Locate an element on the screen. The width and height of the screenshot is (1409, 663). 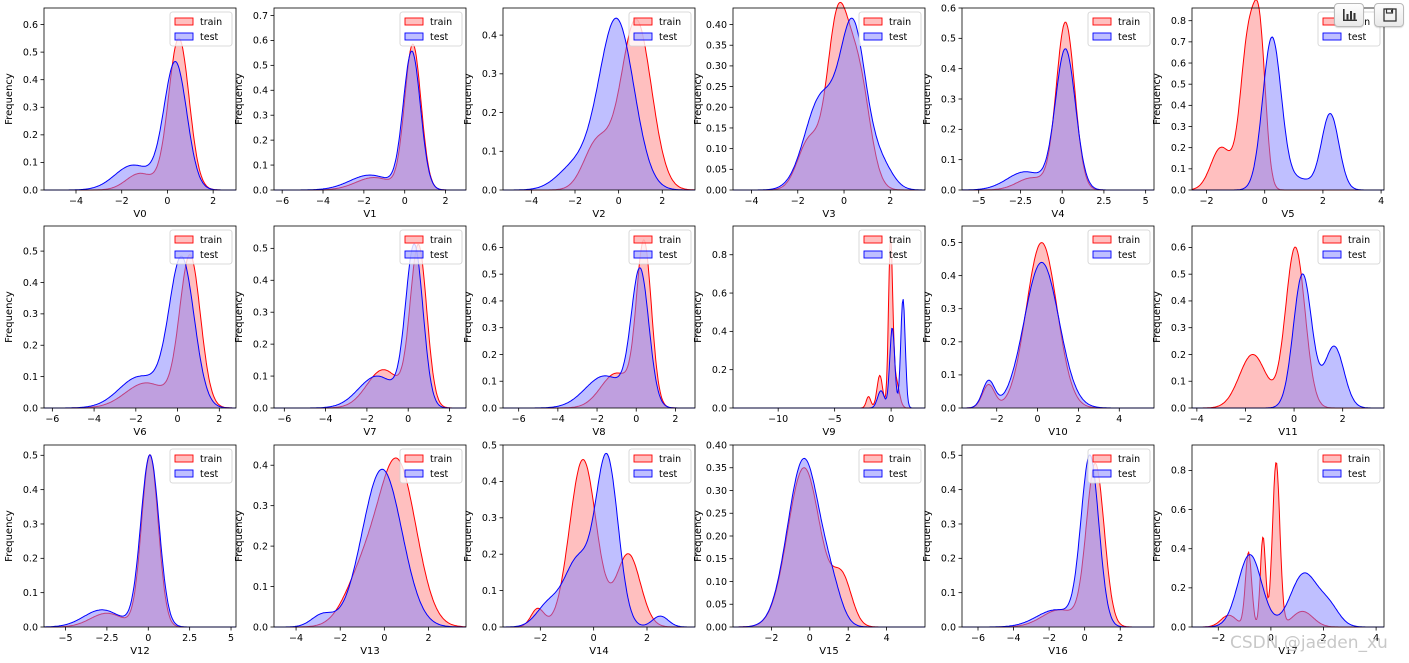
x-axis-label: V14 is located at coordinates (599, 651).